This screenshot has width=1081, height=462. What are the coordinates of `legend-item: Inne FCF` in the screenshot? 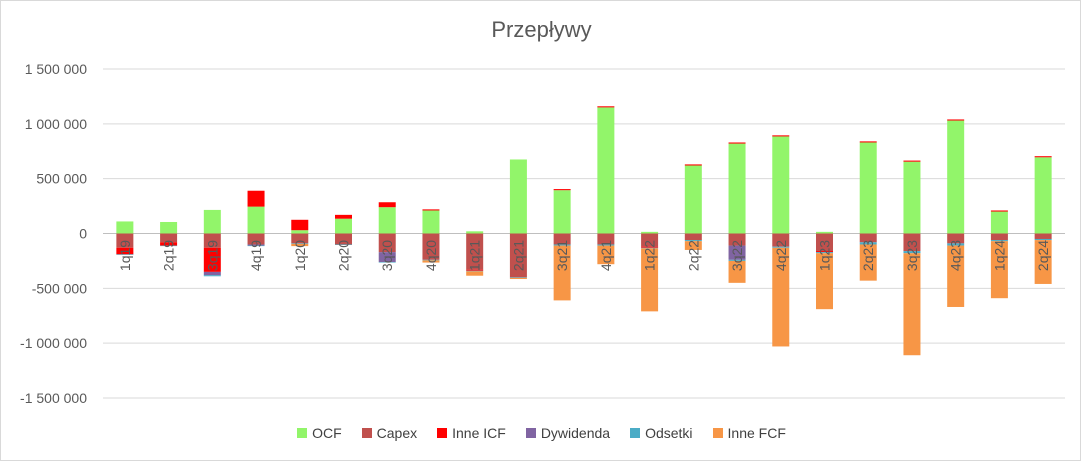 It's located at (749, 433).